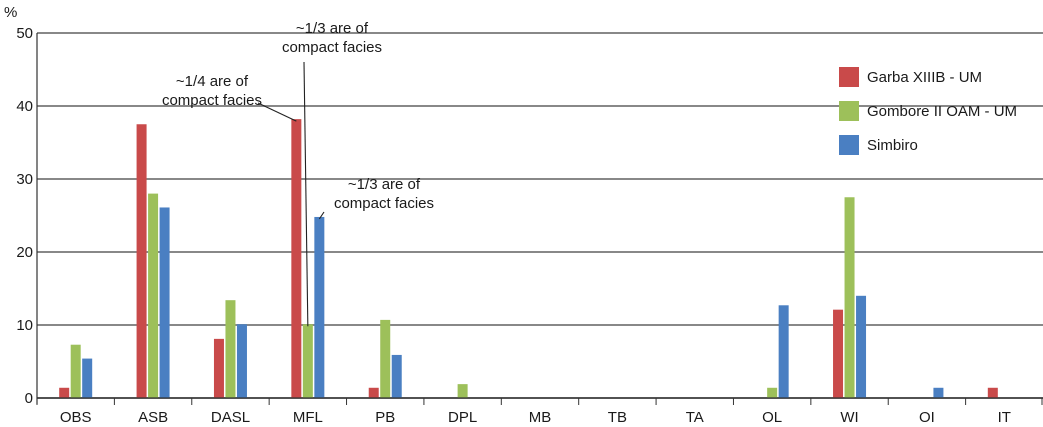  I want to click on bar-simbiro-mfl, so click(319, 307).